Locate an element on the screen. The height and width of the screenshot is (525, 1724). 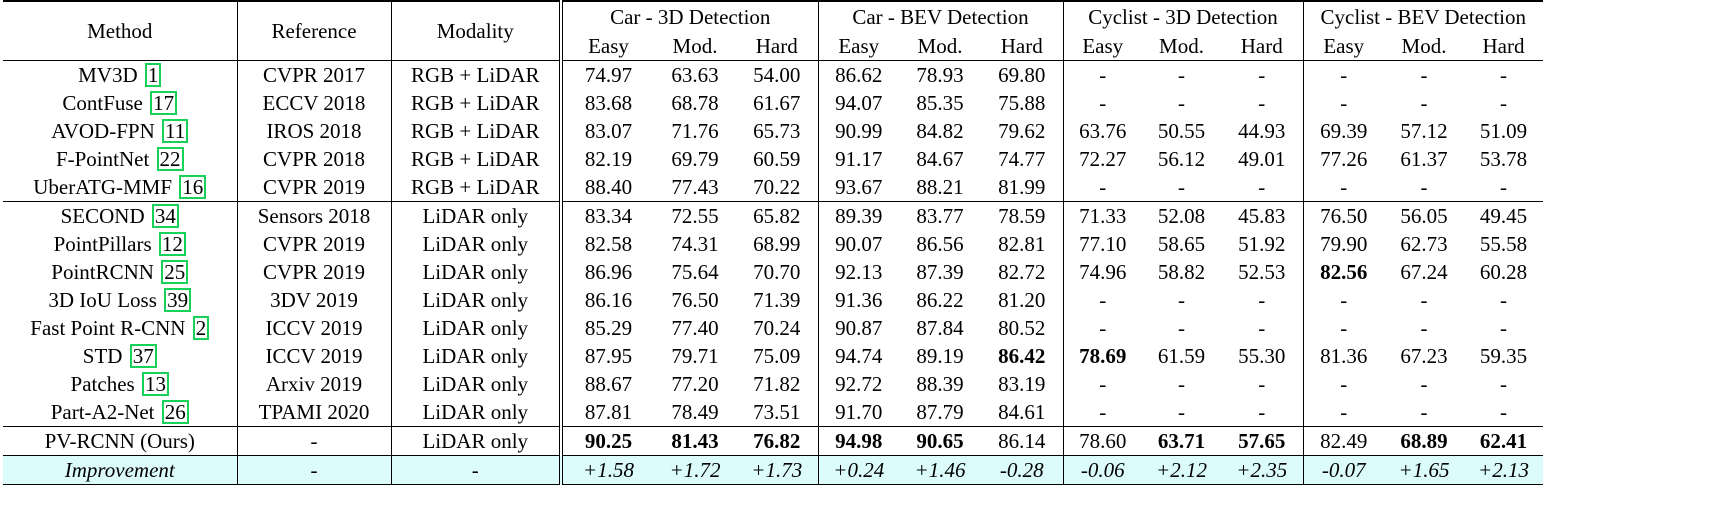
value-cell: 76.82 is located at coordinates (777, 441).